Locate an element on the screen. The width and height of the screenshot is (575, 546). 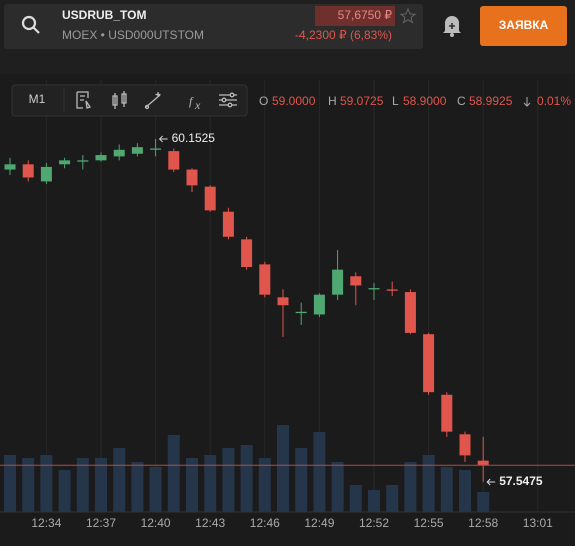
interval: M1 is located at coordinates (37, 99).